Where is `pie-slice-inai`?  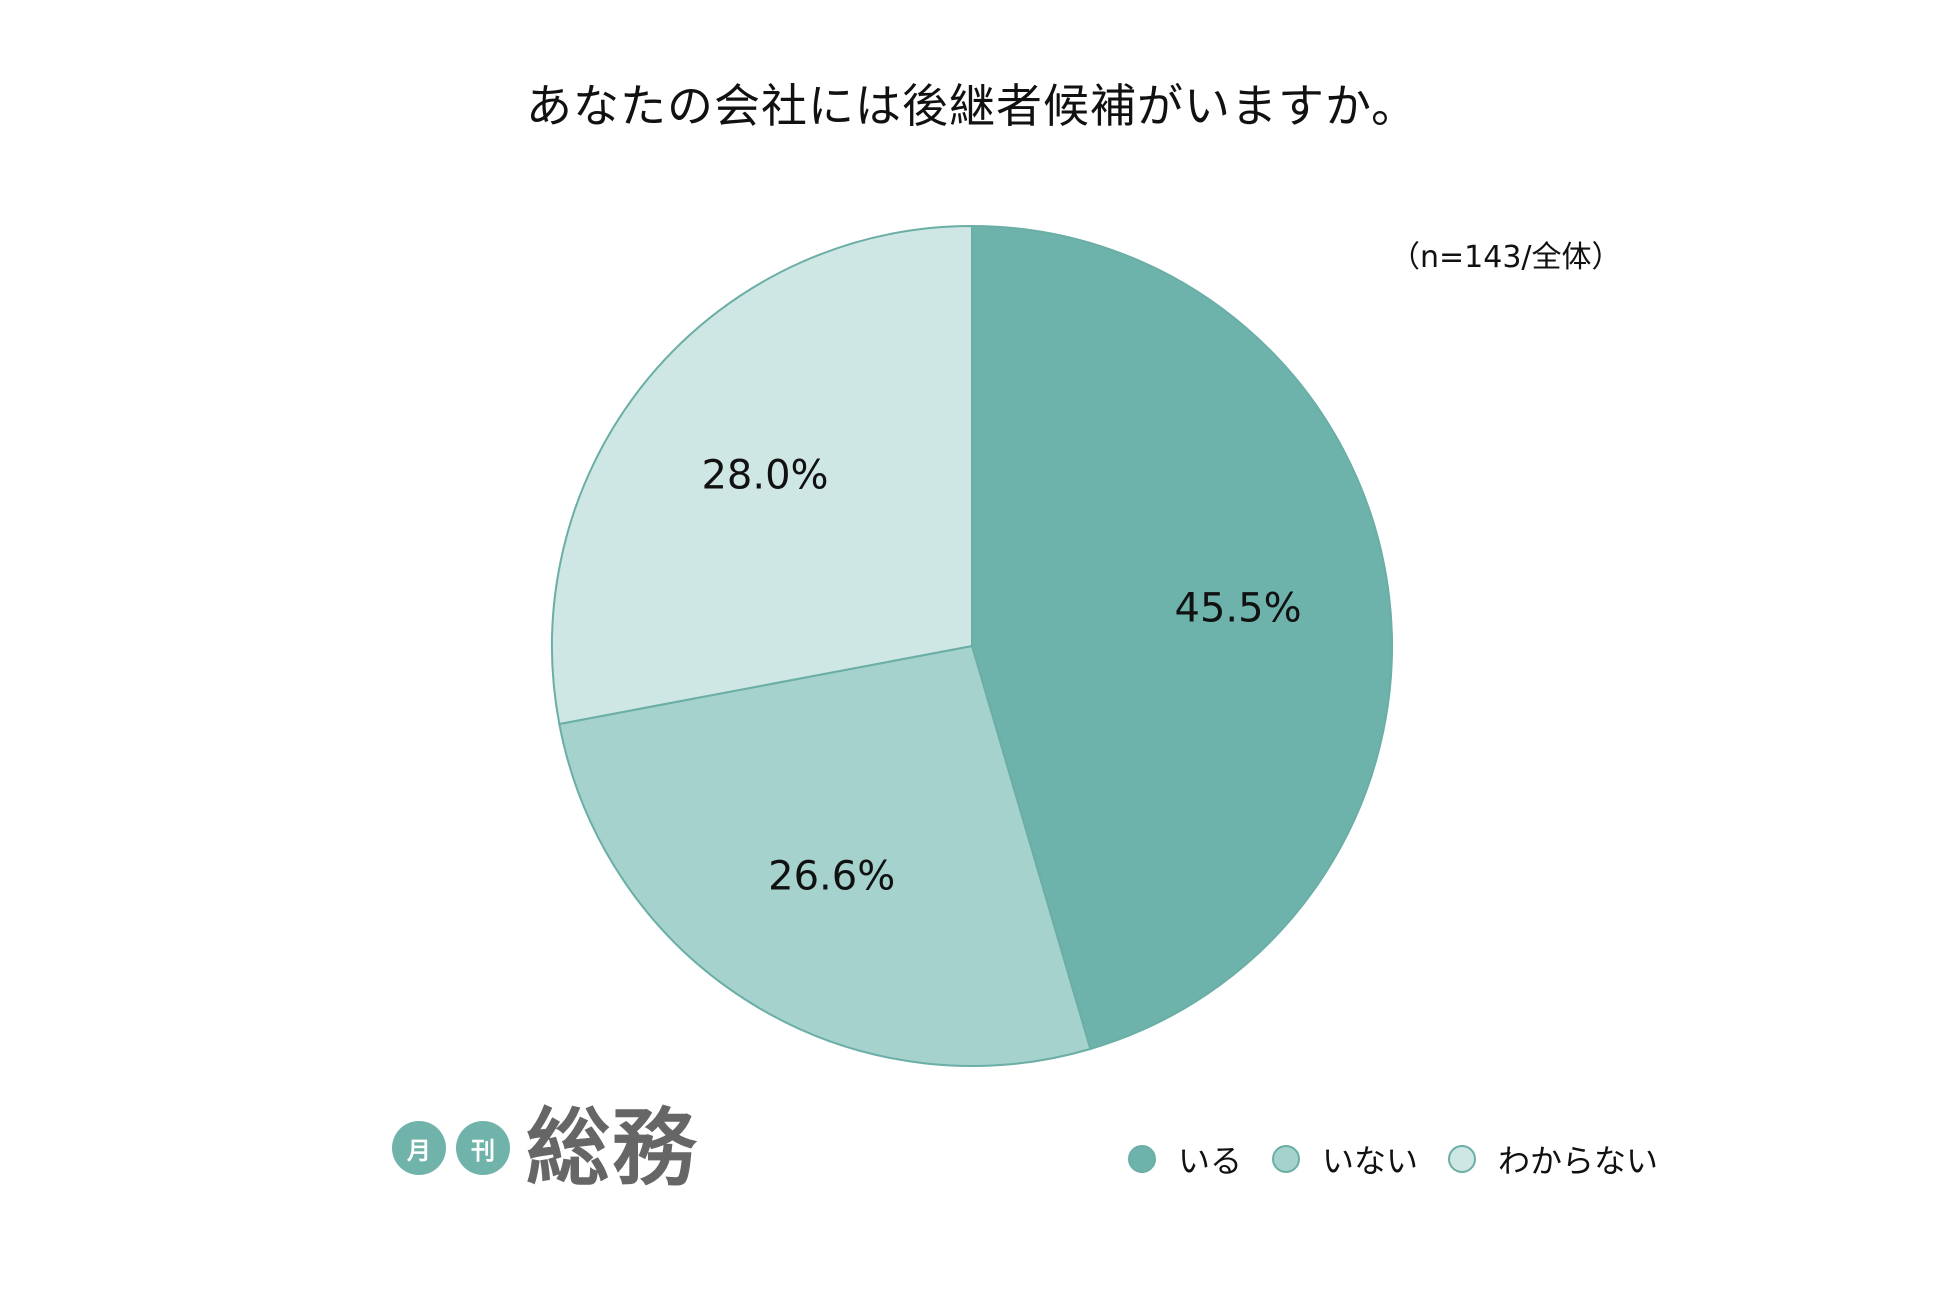
pie-slice-inai is located at coordinates (825, 855).